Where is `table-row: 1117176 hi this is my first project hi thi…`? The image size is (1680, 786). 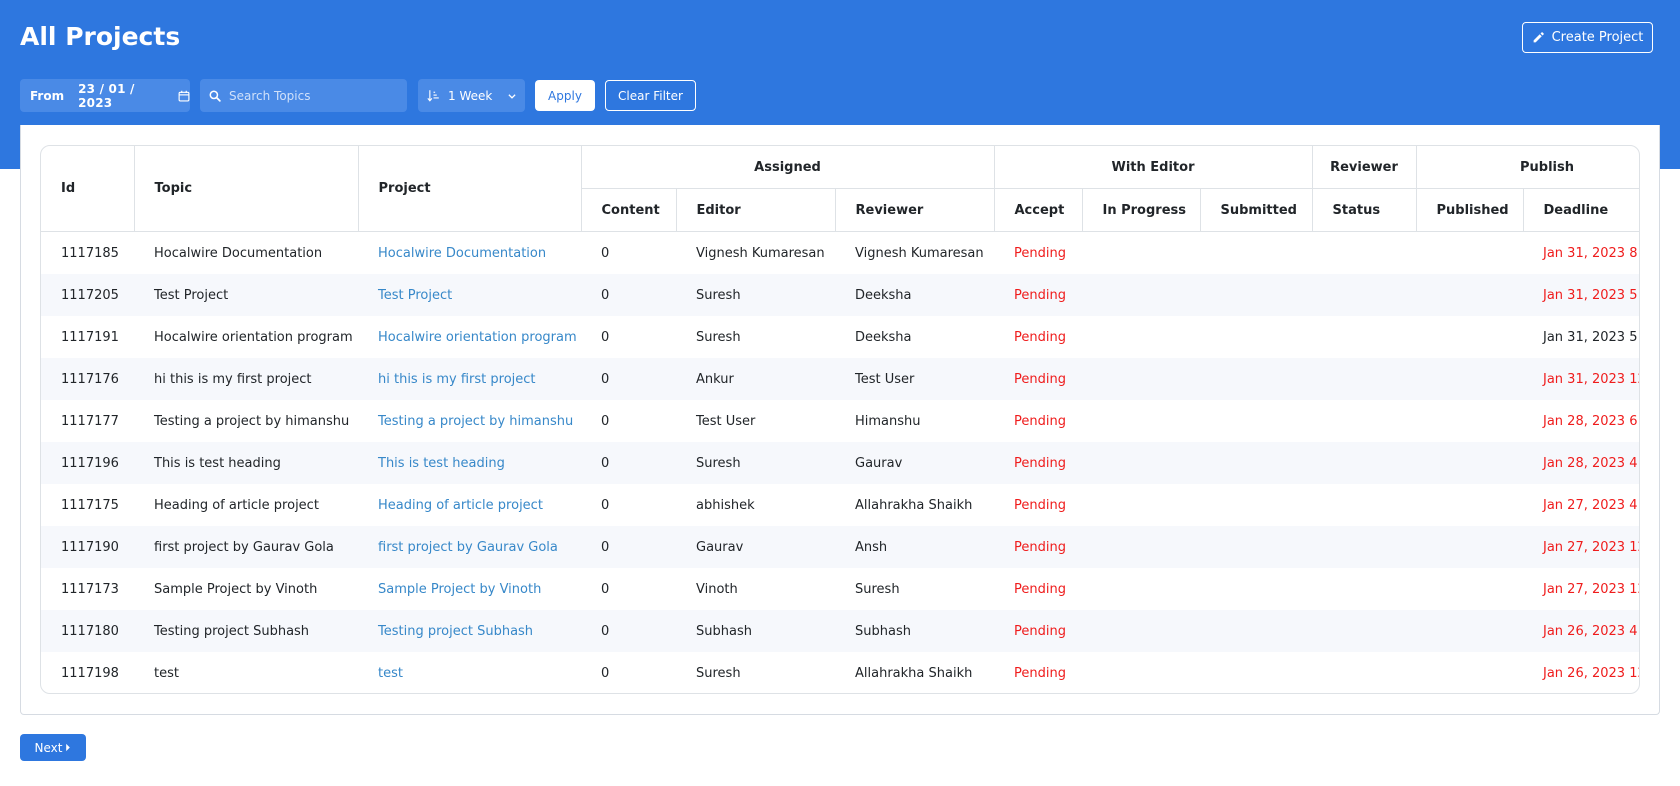
table-row: 1117176 hi this is my first project hi thi… is located at coordinates (840, 379).